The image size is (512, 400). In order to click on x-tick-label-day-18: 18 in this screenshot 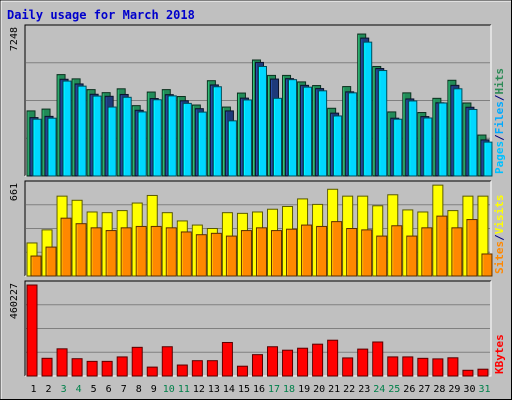, I will do `click(289, 389)`.